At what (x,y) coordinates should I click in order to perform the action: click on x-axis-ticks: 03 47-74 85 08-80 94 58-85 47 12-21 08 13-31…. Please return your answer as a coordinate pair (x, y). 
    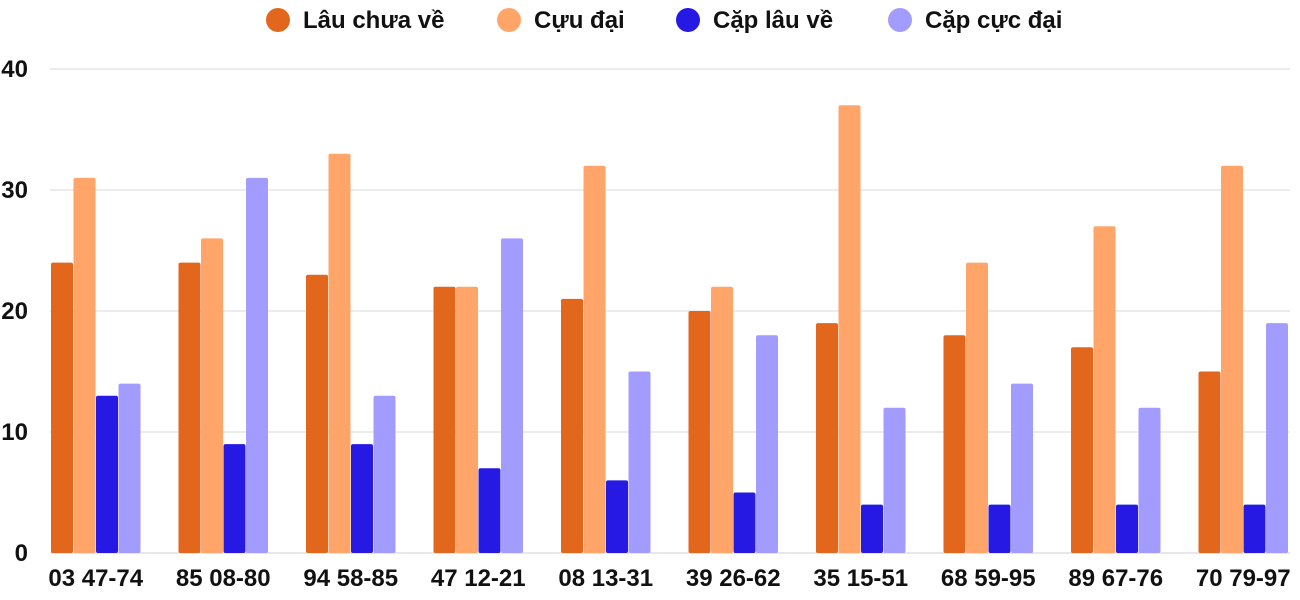
    Looking at the image, I should click on (669, 578).